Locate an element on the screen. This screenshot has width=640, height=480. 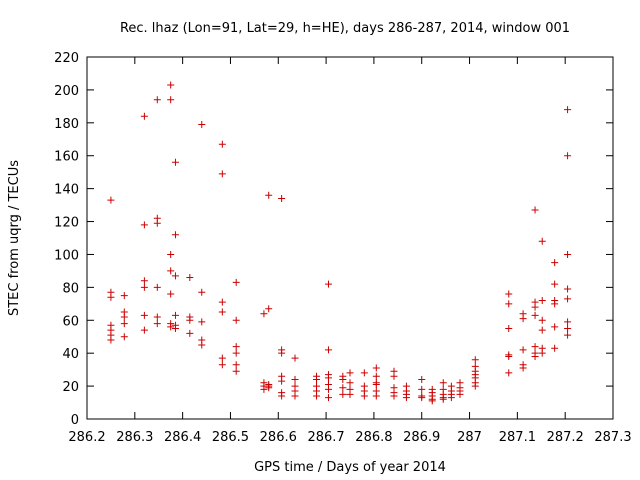
y-tick-label: 80 is located at coordinates (70, 288).